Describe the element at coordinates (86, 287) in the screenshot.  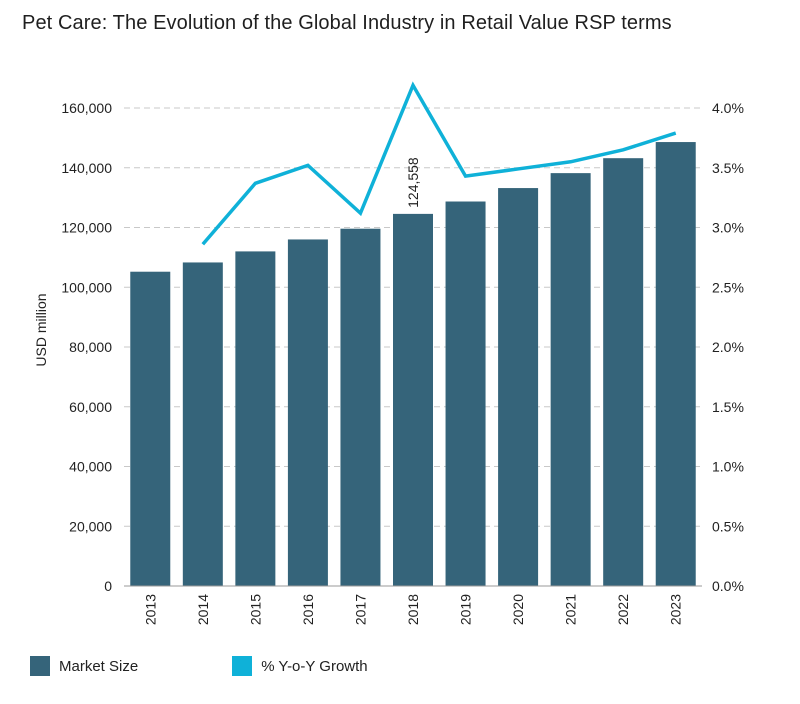
I see `y-tick-label: 100,000` at that location.